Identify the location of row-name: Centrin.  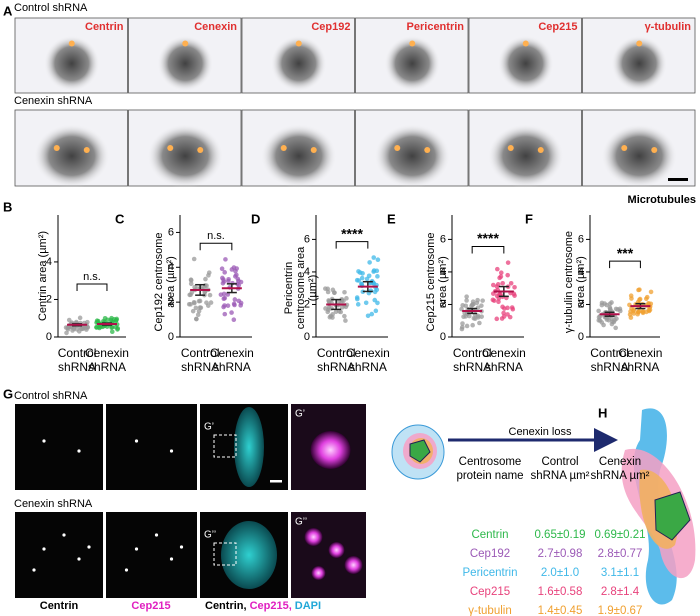
(489, 535).